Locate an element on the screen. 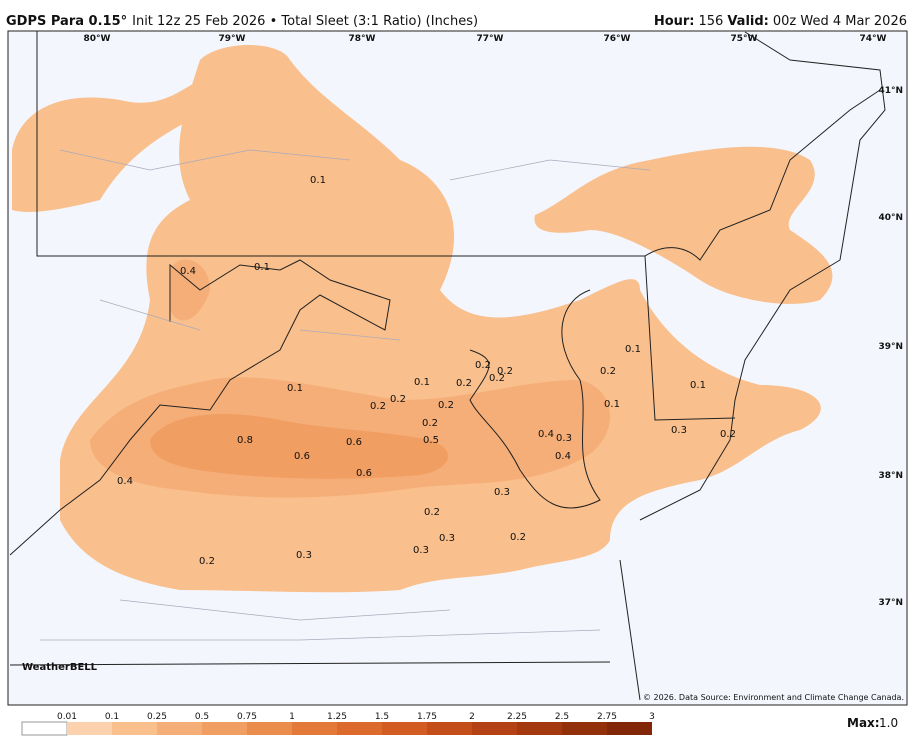 The height and width of the screenshot is (754, 913). valid: 00z Wed 4 Mar 2026 is located at coordinates (840, 21).